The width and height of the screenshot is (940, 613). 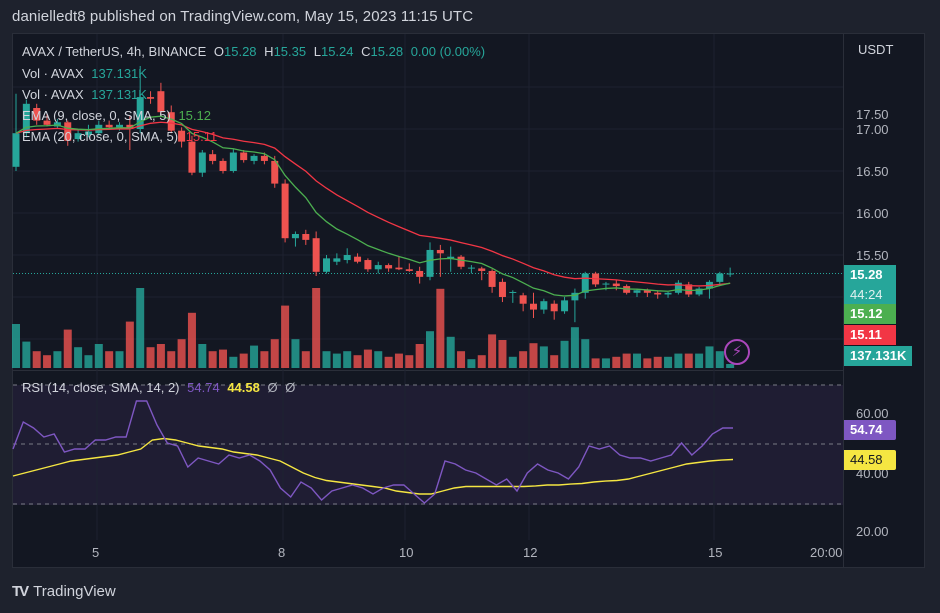 What do you see at coordinates (715, 552) in the screenshot?
I see `time-tick: 15` at bounding box center [715, 552].